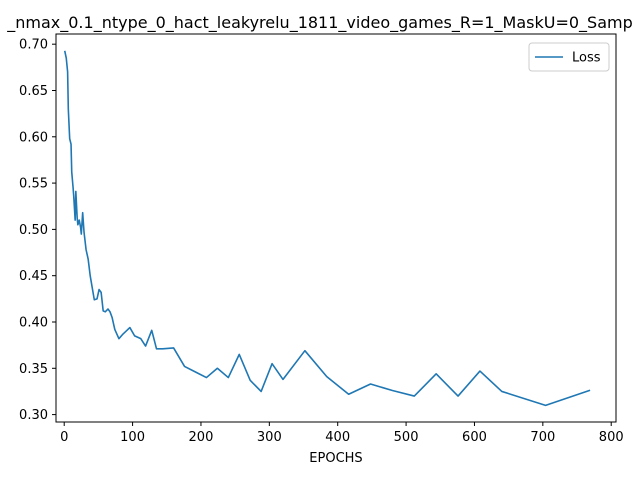 This screenshot has width=640, height=480. I want to click on y-tick-label: 0.40, so click(33, 322).